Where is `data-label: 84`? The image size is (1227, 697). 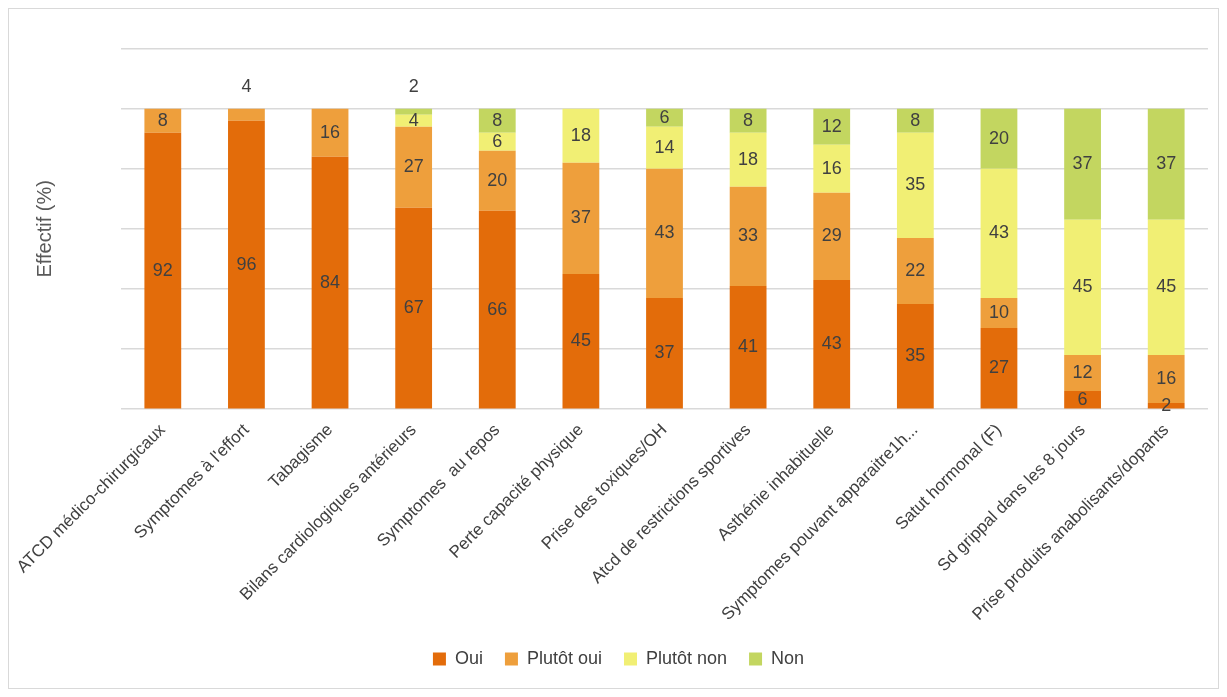 data-label: 84 is located at coordinates (330, 281).